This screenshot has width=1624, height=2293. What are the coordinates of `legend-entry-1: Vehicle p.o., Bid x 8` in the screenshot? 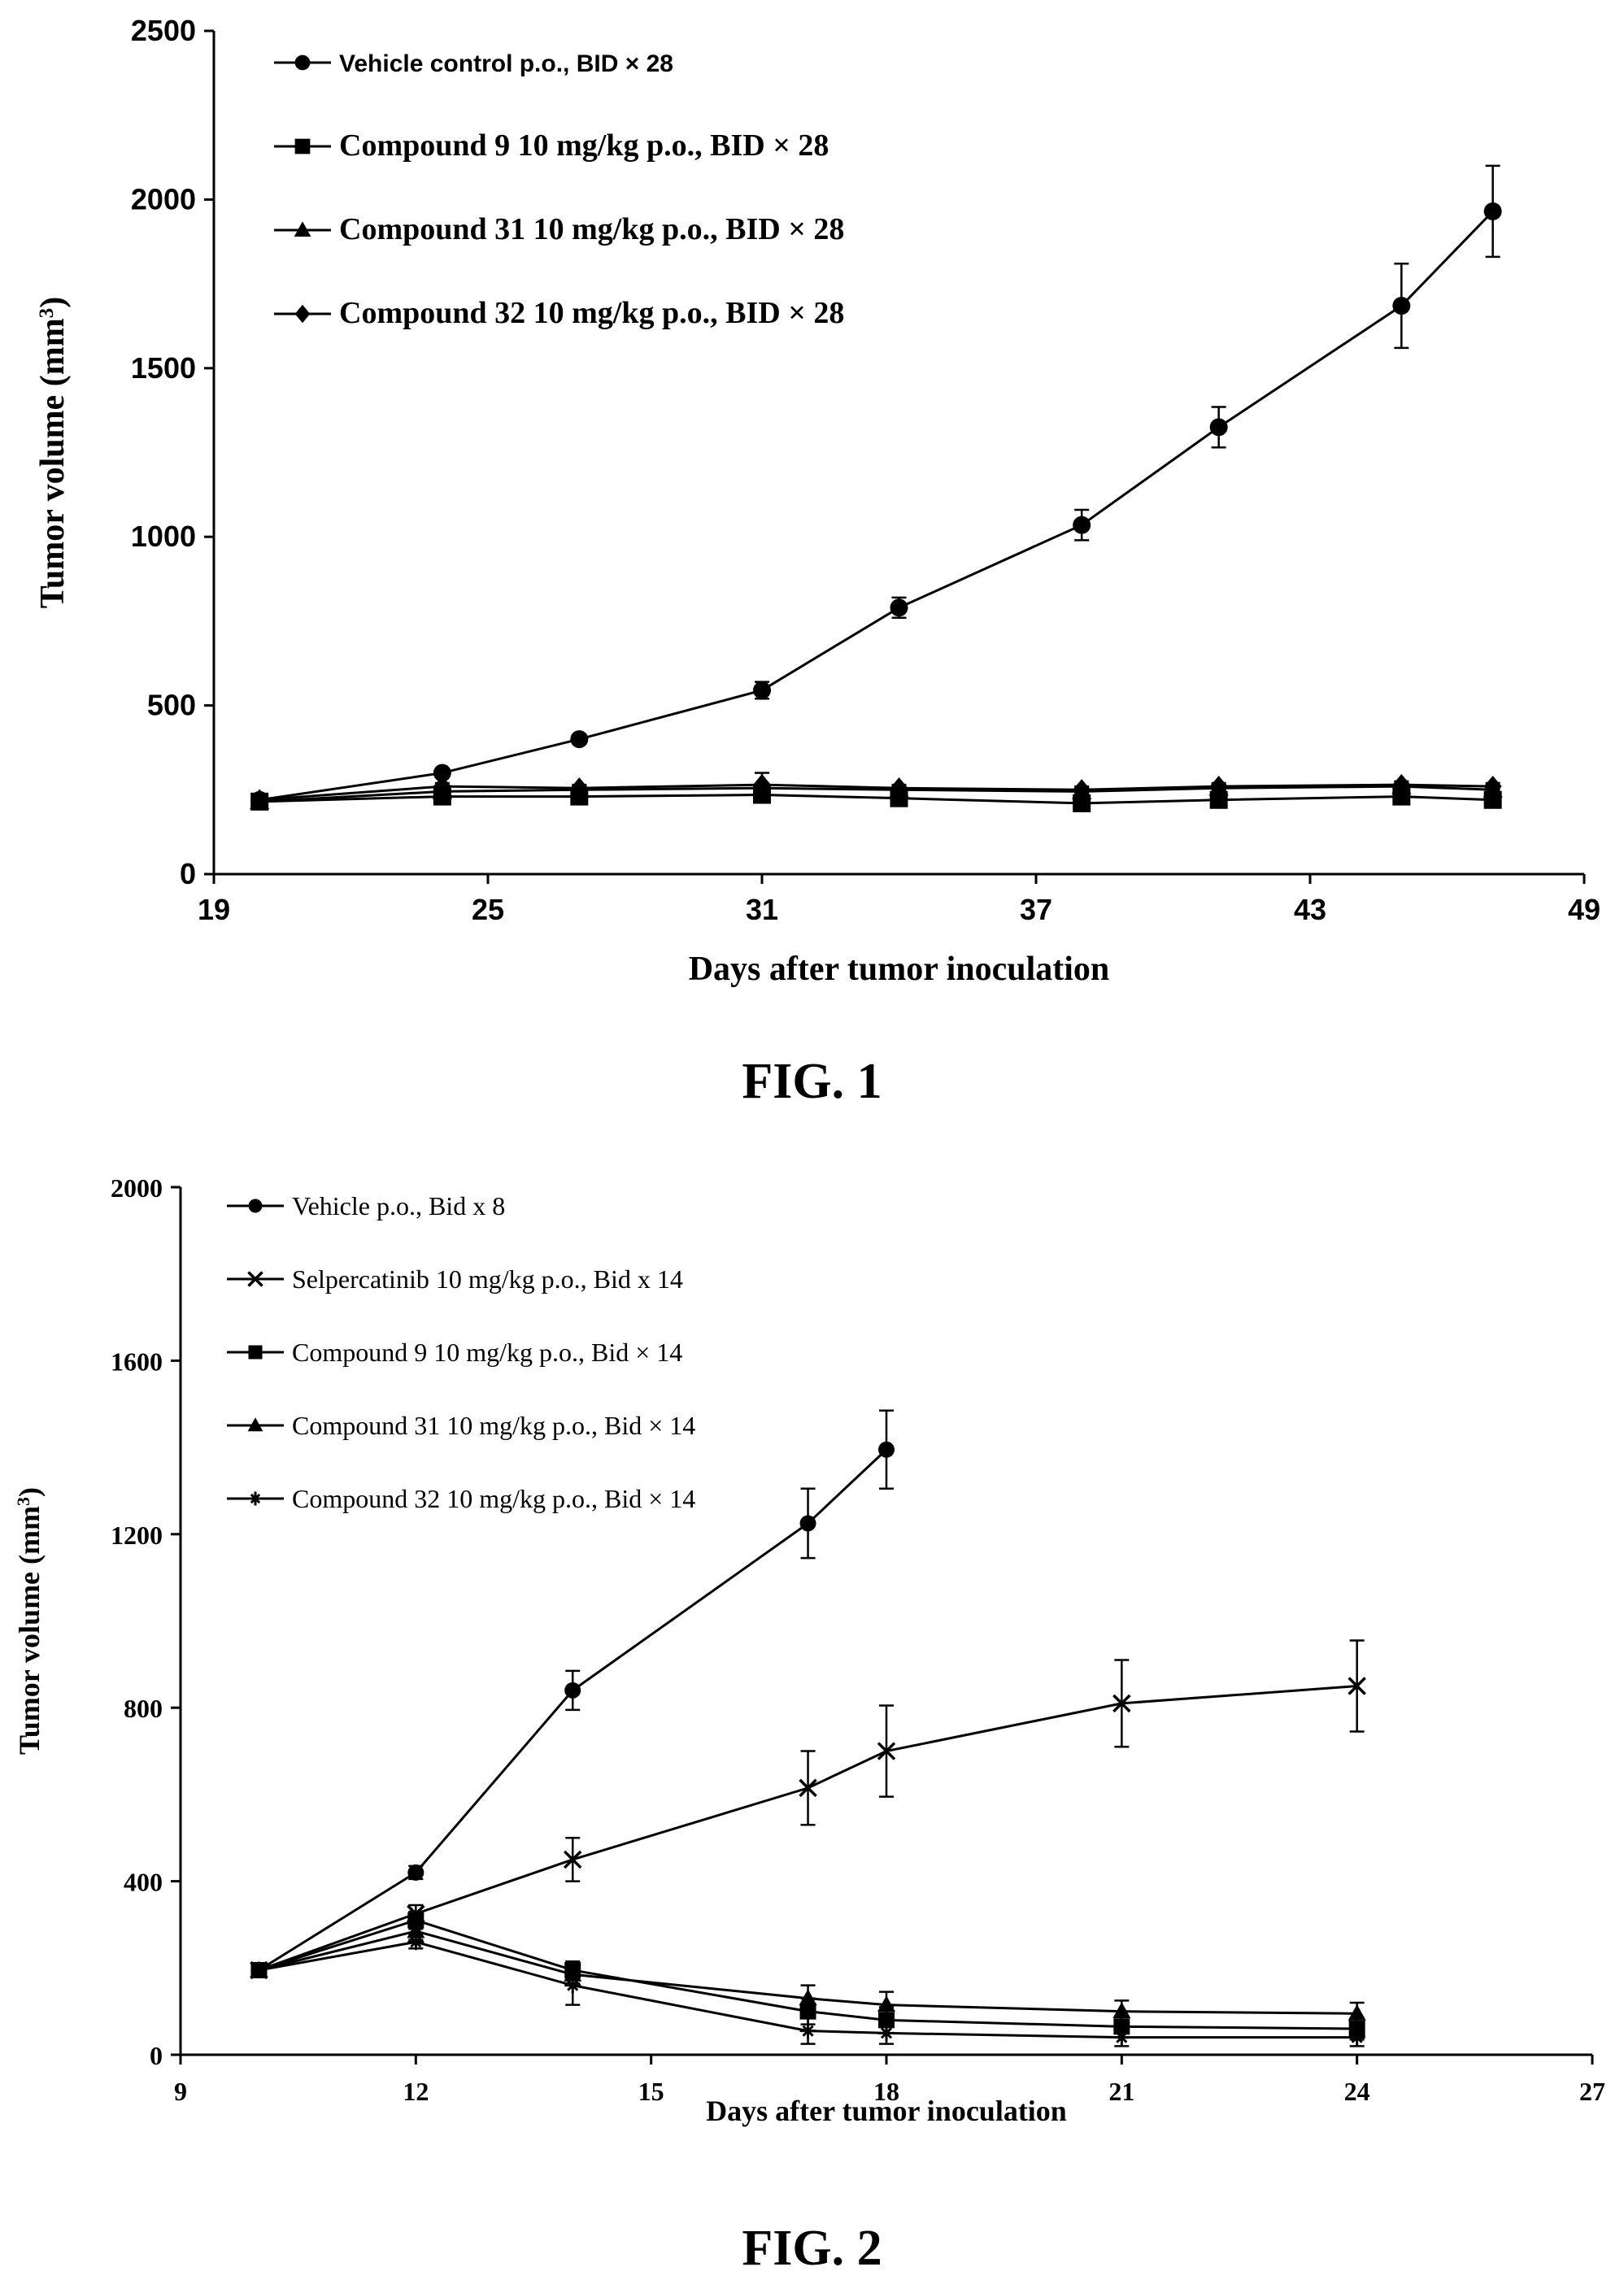 It's located at (366, 1206).